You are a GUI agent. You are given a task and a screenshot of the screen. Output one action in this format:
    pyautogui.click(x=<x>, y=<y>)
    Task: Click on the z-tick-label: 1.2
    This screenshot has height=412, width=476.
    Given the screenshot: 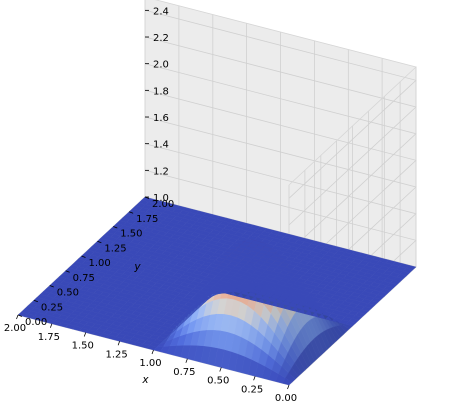 What is the action you would take?
    pyautogui.click(x=161, y=171)
    